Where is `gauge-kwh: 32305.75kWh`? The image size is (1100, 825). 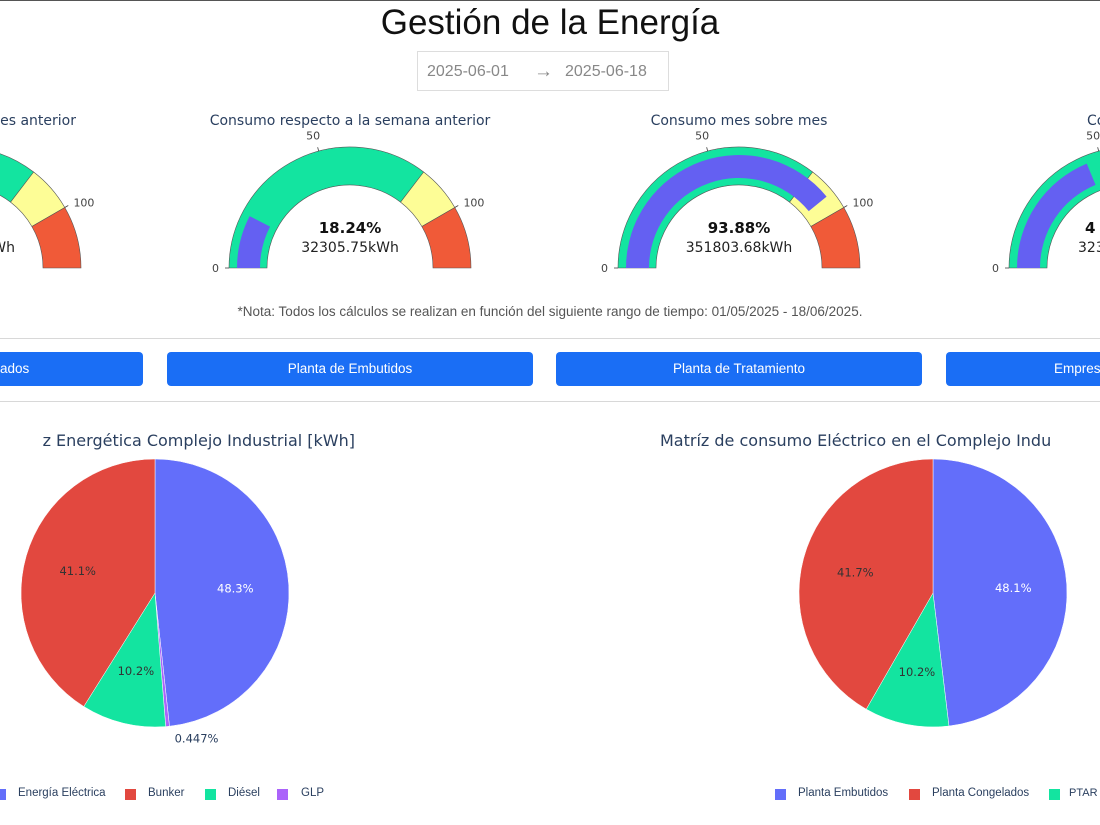
gauge-kwh: 32305.75kWh is located at coordinates (350, 248).